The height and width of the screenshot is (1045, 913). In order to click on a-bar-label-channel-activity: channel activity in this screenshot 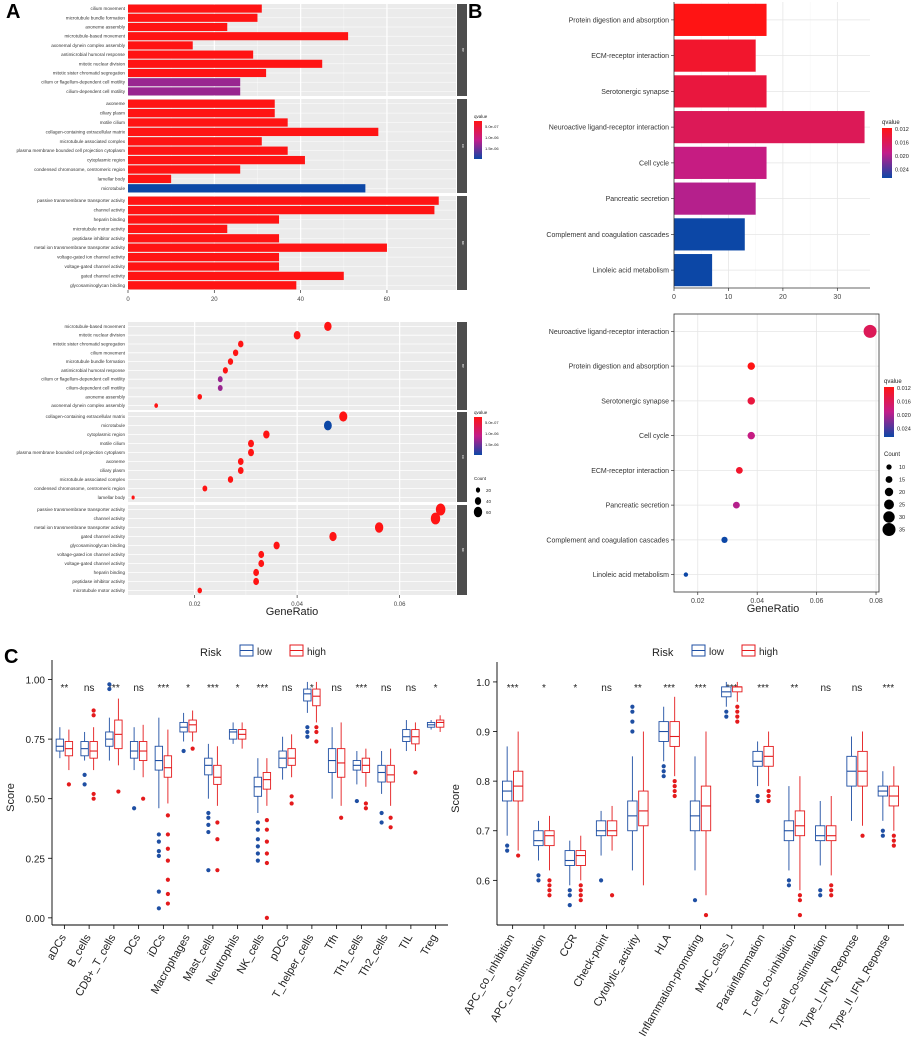, I will do `click(110, 210)`.